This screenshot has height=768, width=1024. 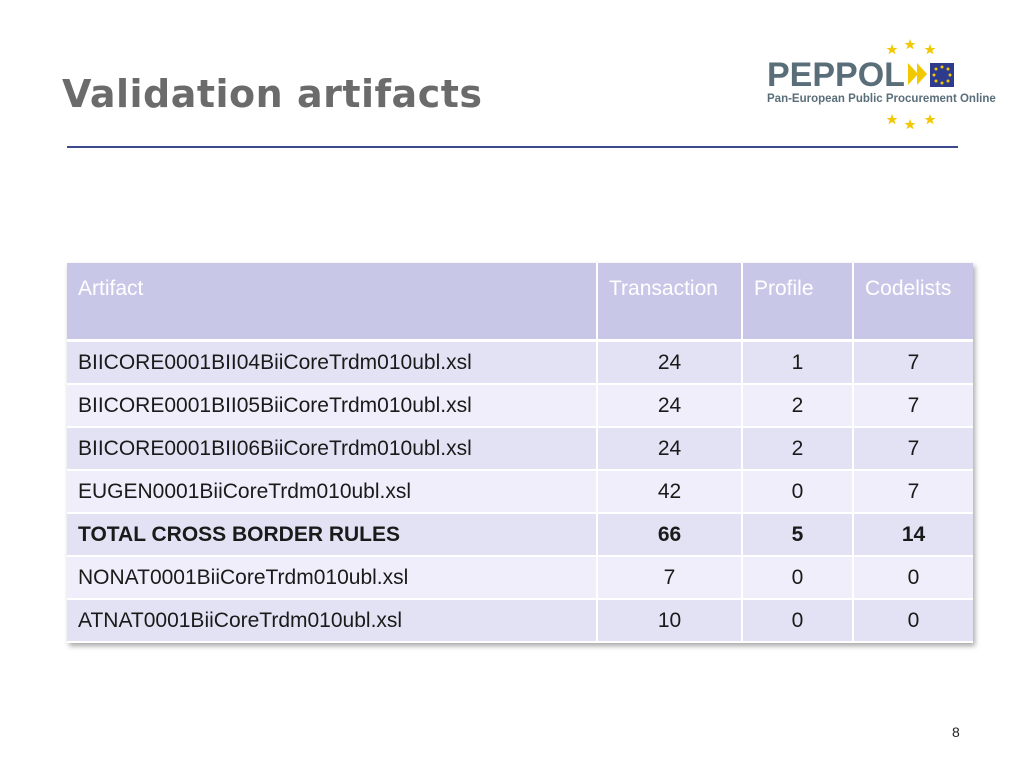 What do you see at coordinates (332, 535) in the screenshot?
I see `artifact-cell: TOTAL CROSS BORDER RULES` at bounding box center [332, 535].